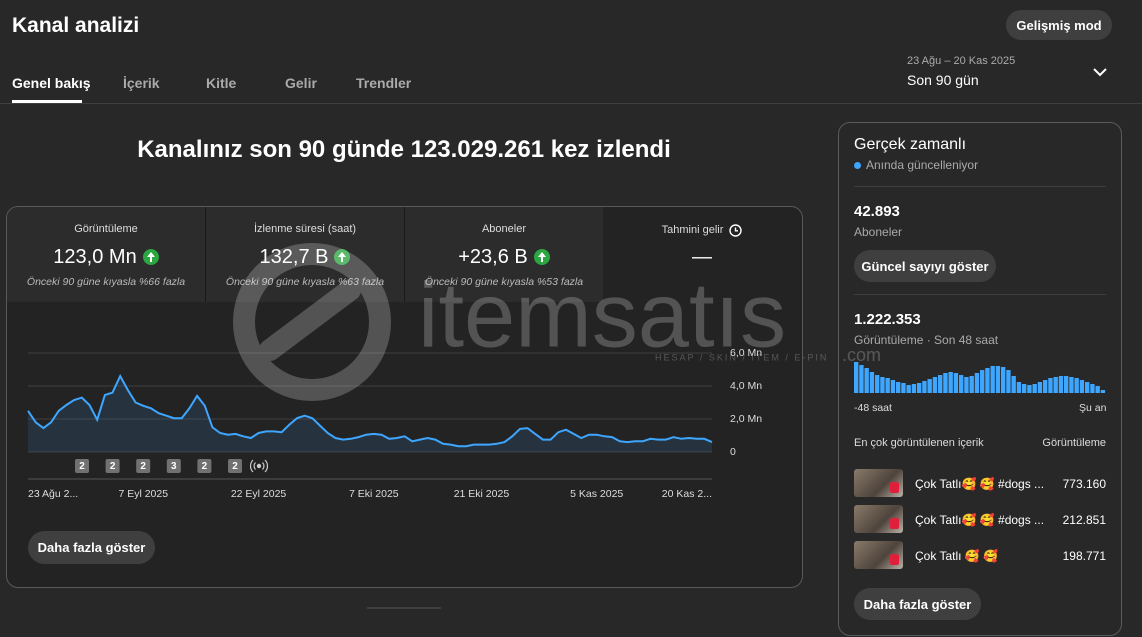  I want to click on metric-label: Aboneler, so click(504, 229).